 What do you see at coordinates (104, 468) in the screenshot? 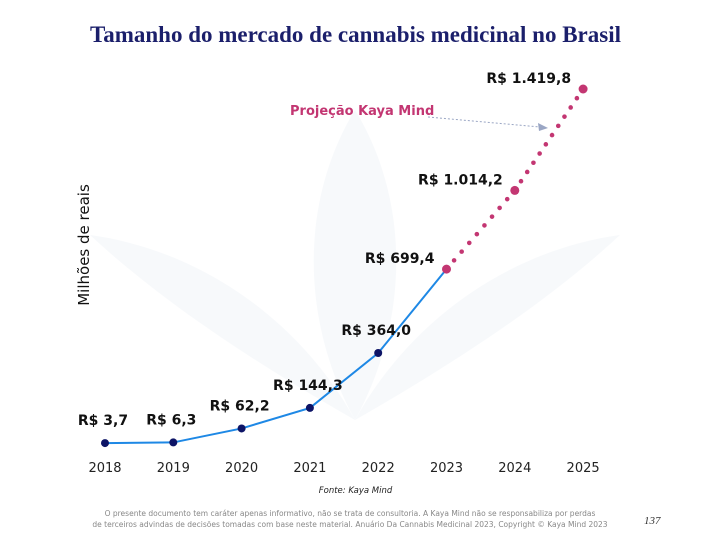
I see `x-tick-2018: 2018` at bounding box center [104, 468].